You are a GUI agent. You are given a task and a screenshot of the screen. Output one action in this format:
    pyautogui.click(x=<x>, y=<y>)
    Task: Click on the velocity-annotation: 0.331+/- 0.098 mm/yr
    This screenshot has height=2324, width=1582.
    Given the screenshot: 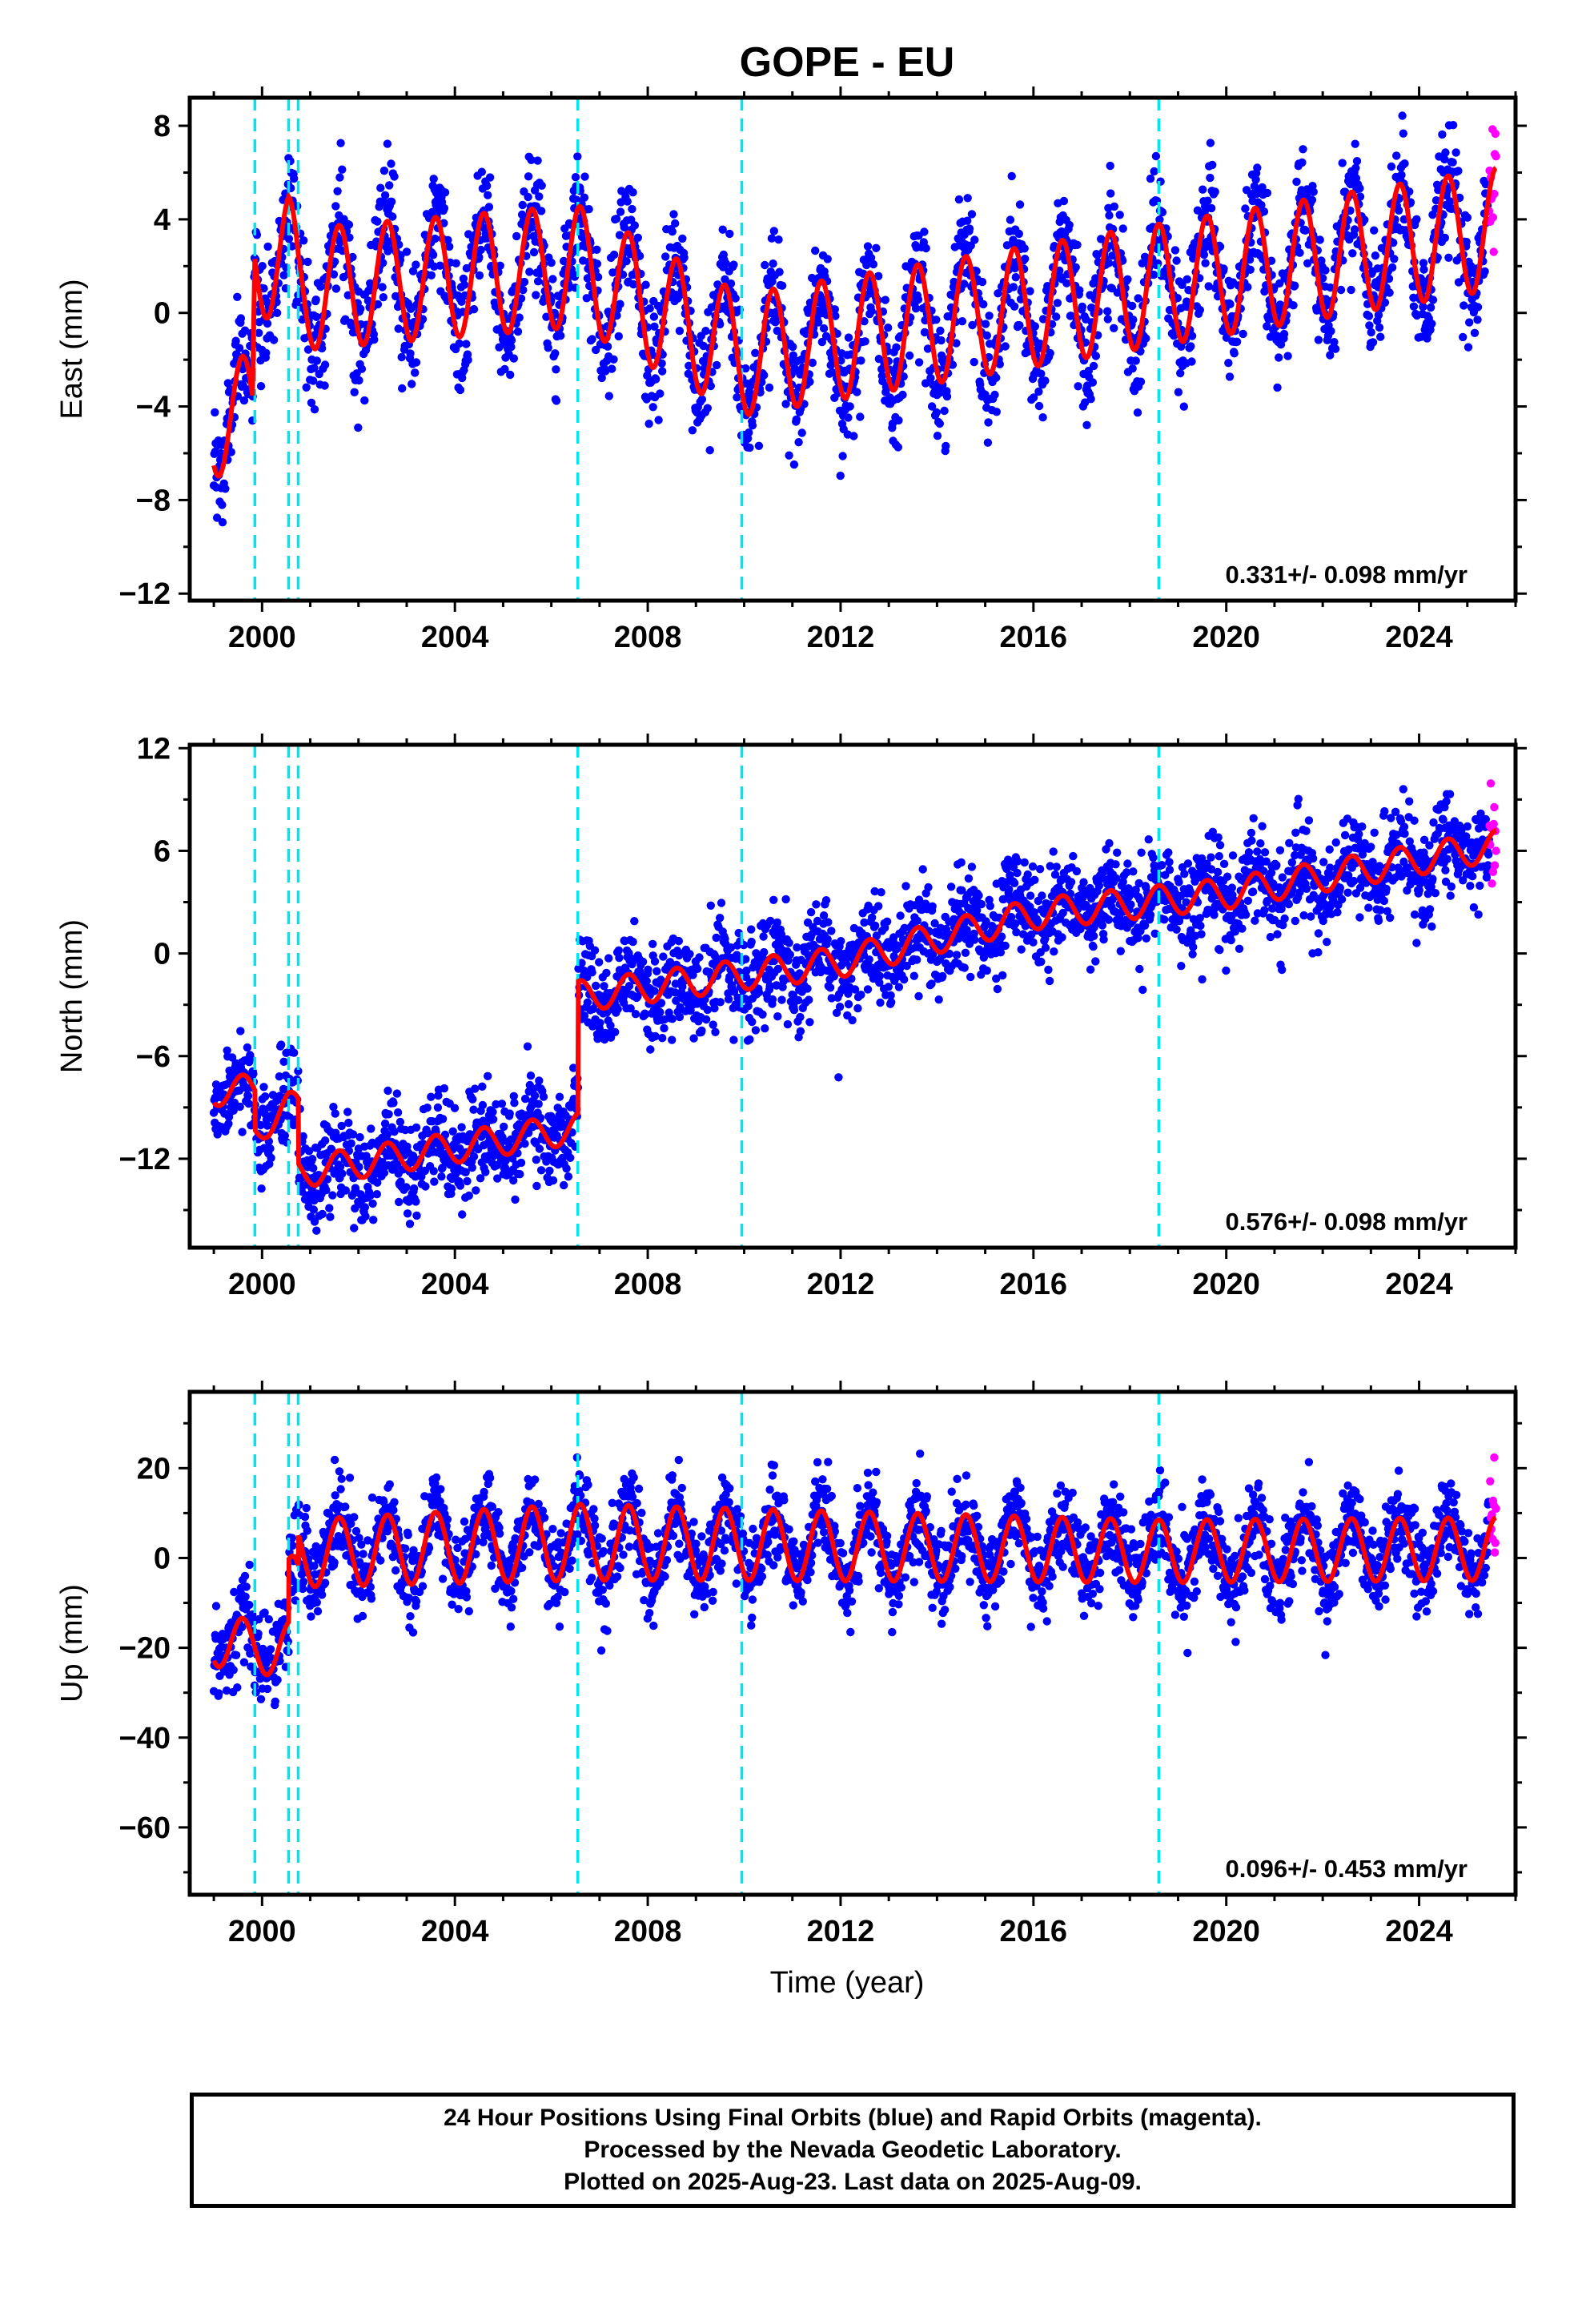 What is the action you would take?
    pyautogui.click(x=1347, y=575)
    